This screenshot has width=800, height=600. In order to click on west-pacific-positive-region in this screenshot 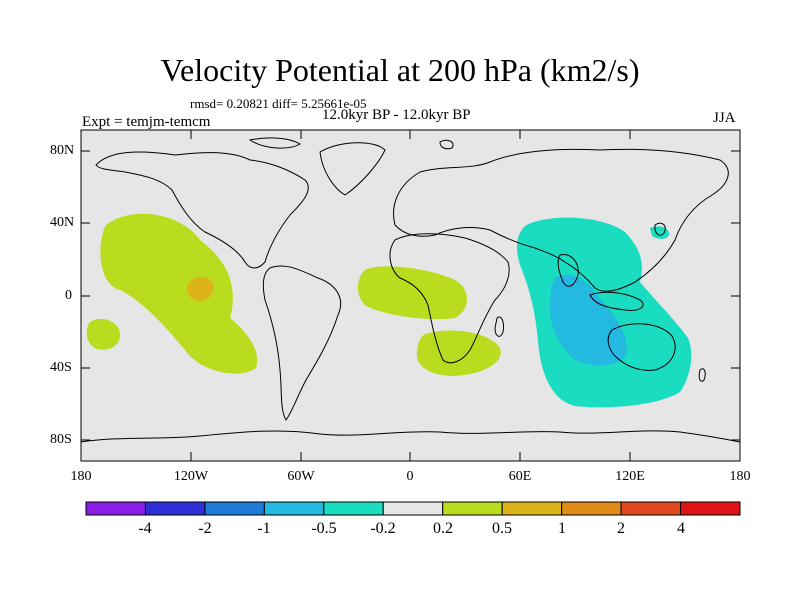, I will do `click(103, 334)`.